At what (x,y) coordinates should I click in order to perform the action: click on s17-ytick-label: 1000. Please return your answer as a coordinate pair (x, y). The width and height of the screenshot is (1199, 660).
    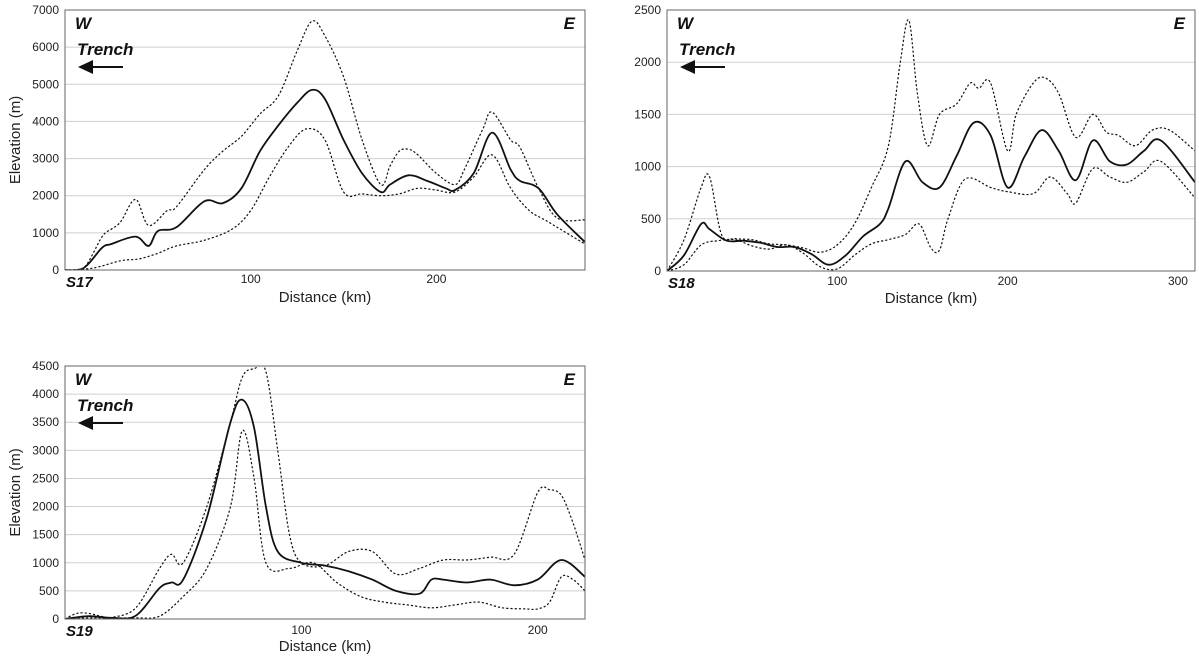
    Looking at the image, I should click on (45, 233).